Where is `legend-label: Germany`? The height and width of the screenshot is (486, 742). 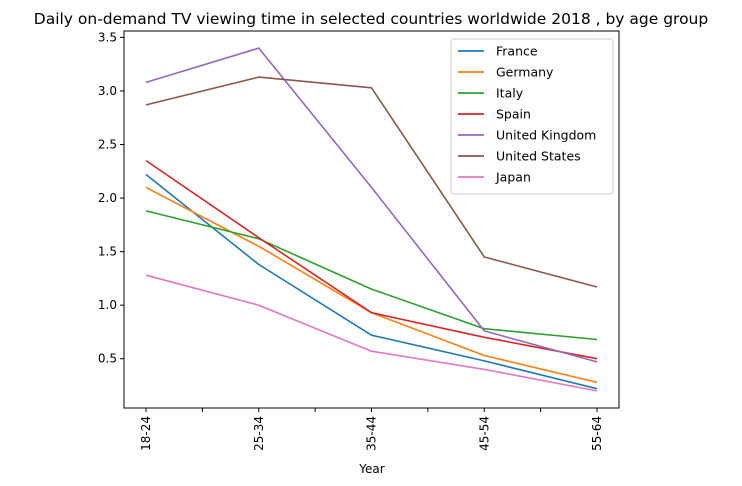
legend-label: Germany is located at coordinates (525, 72).